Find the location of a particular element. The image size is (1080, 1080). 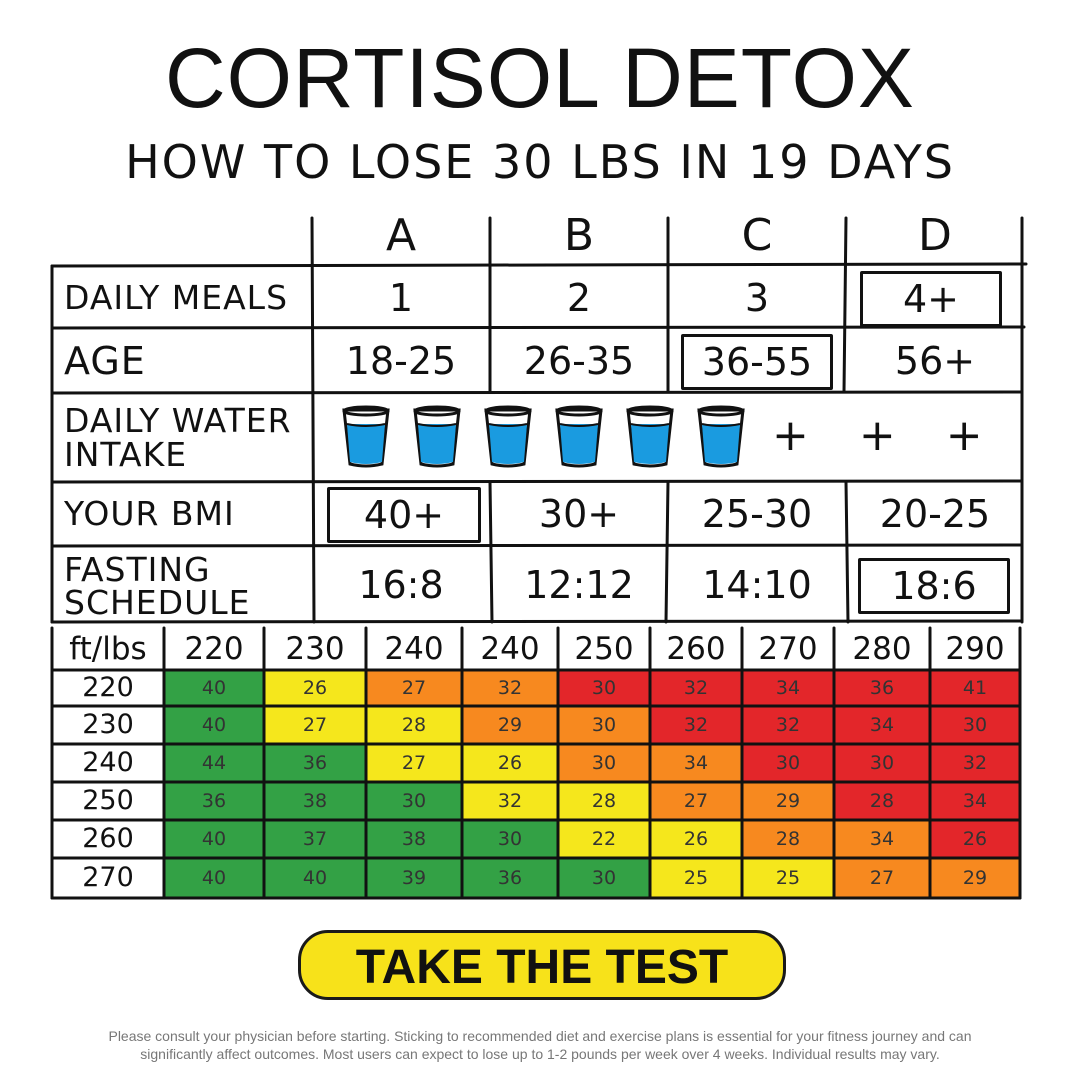

option-age-d: 56+ is located at coordinates (935, 361).